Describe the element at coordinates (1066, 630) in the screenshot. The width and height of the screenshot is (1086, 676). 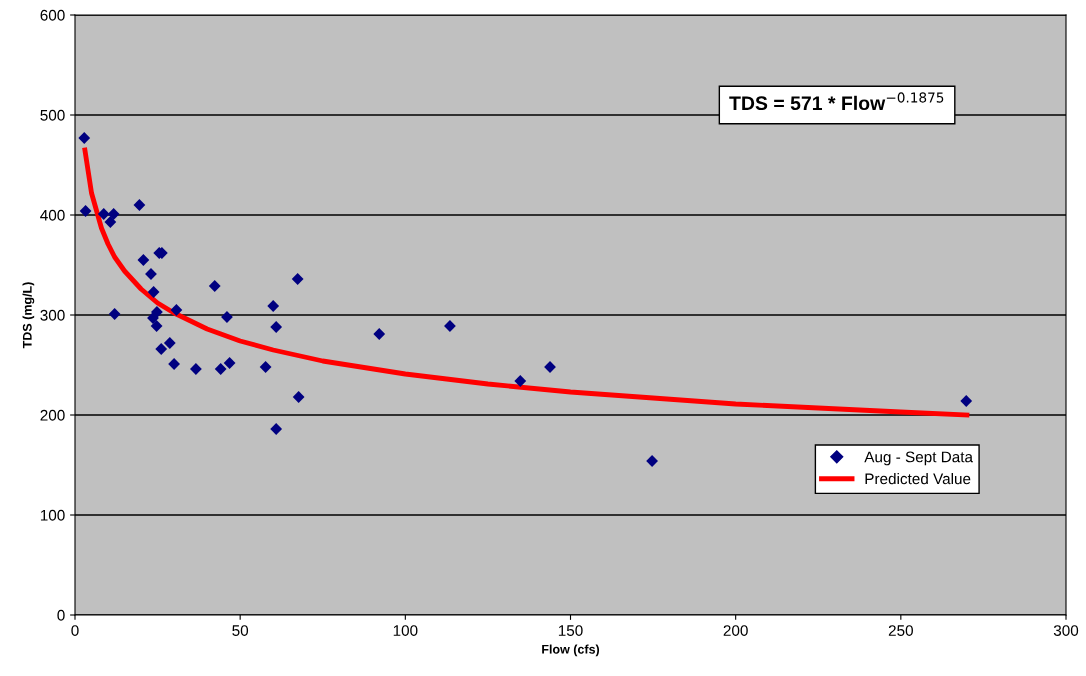
I see `x-tick-label: 300` at that location.